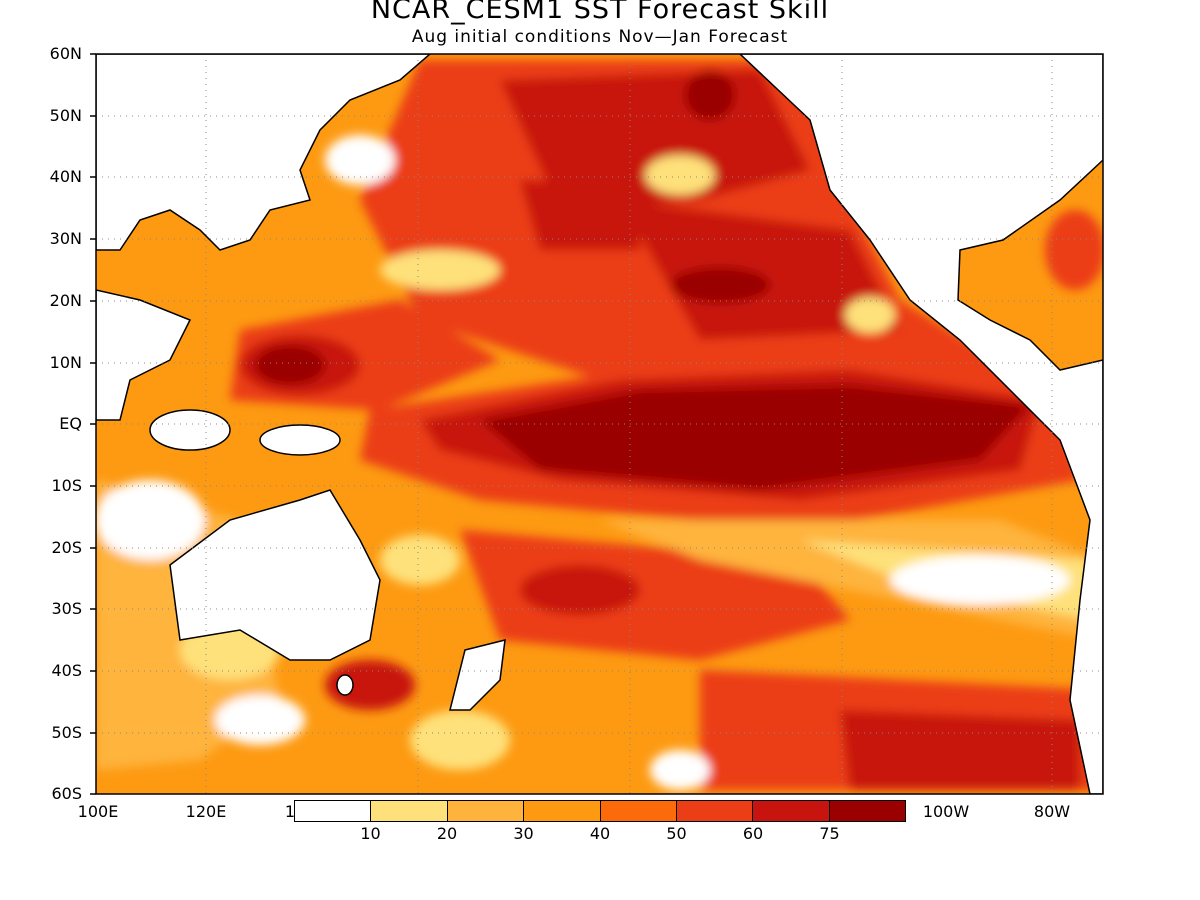 The width and height of the screenshot is (1200, 900). What do you see at coordinates (206, 811) in the screenshot?
I see `longitude-label: 120E` at bounding box center [206, 811].